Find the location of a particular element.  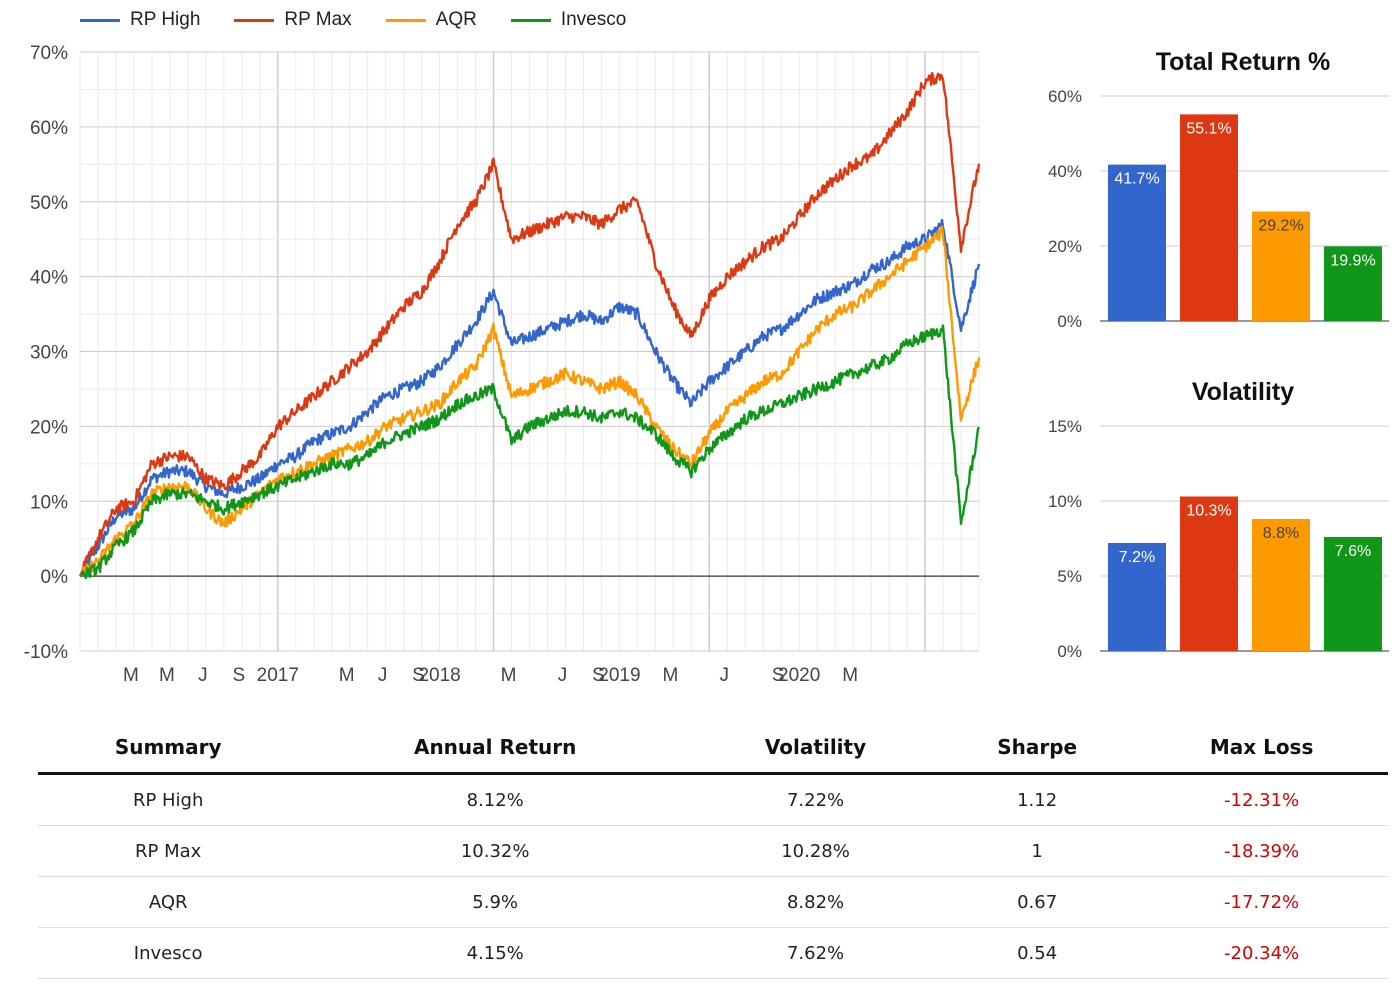

header-sharpe: Sharpe is located at coordinates (1037, 748).